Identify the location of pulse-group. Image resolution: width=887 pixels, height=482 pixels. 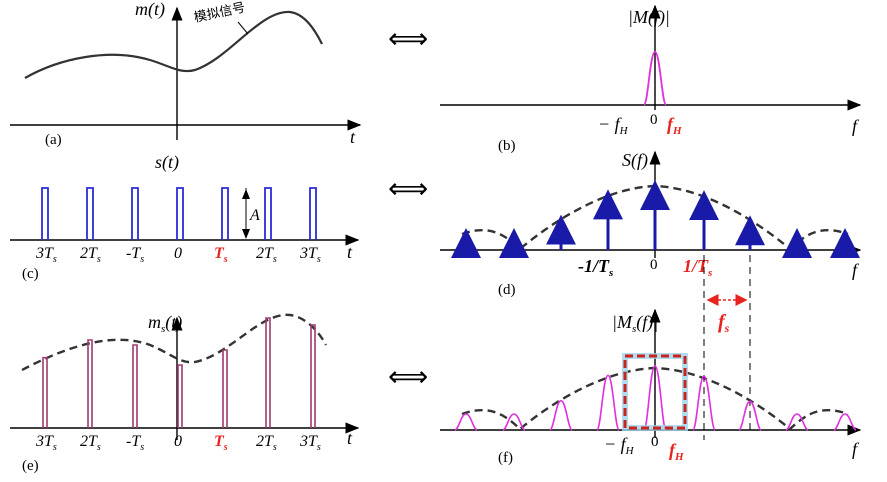
(179, 213).